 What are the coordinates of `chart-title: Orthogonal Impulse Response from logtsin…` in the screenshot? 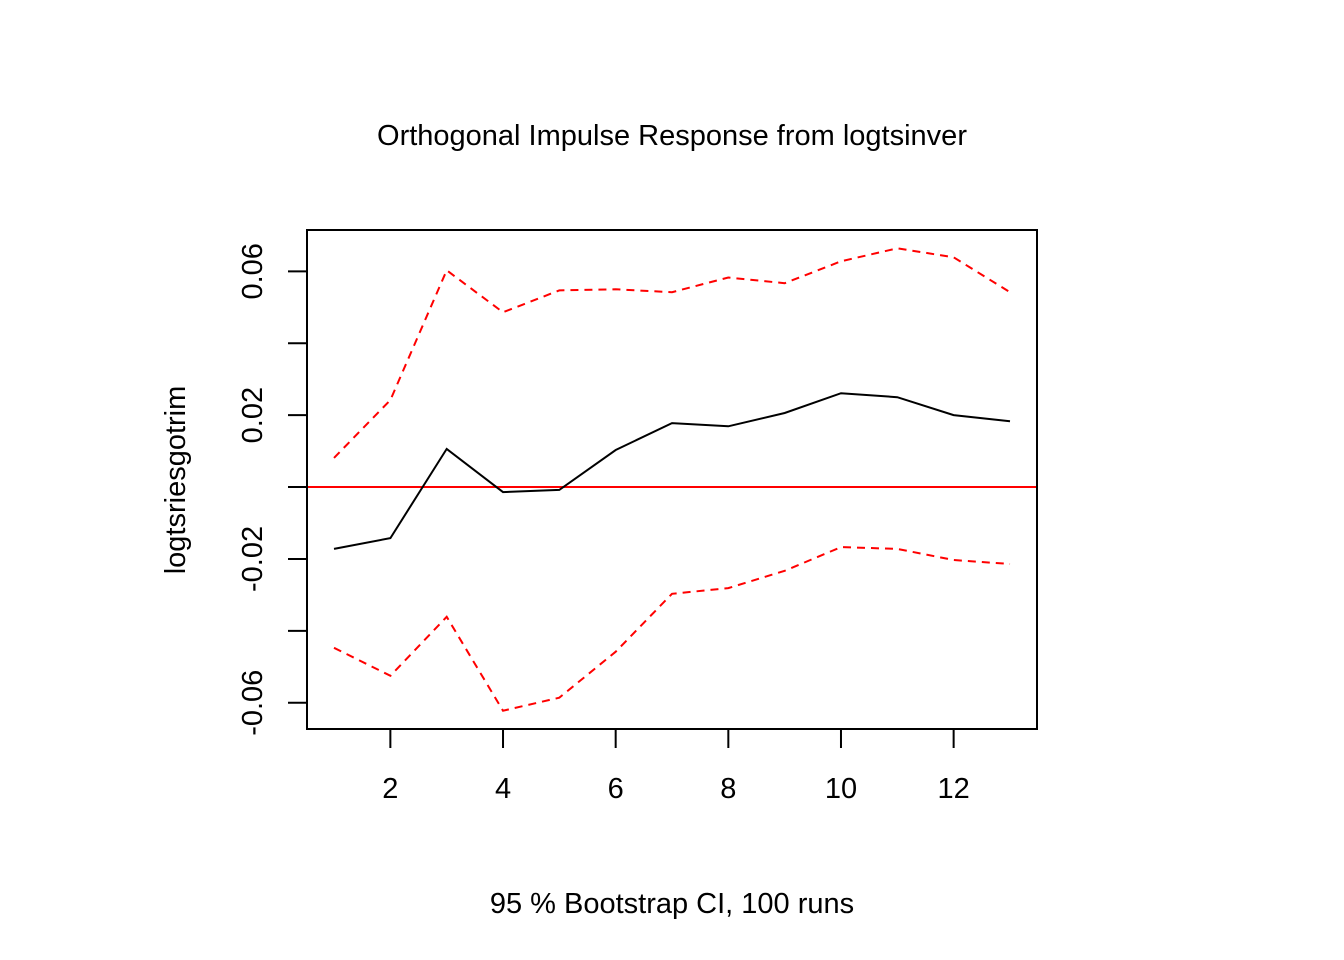 It's located at (672, 136).